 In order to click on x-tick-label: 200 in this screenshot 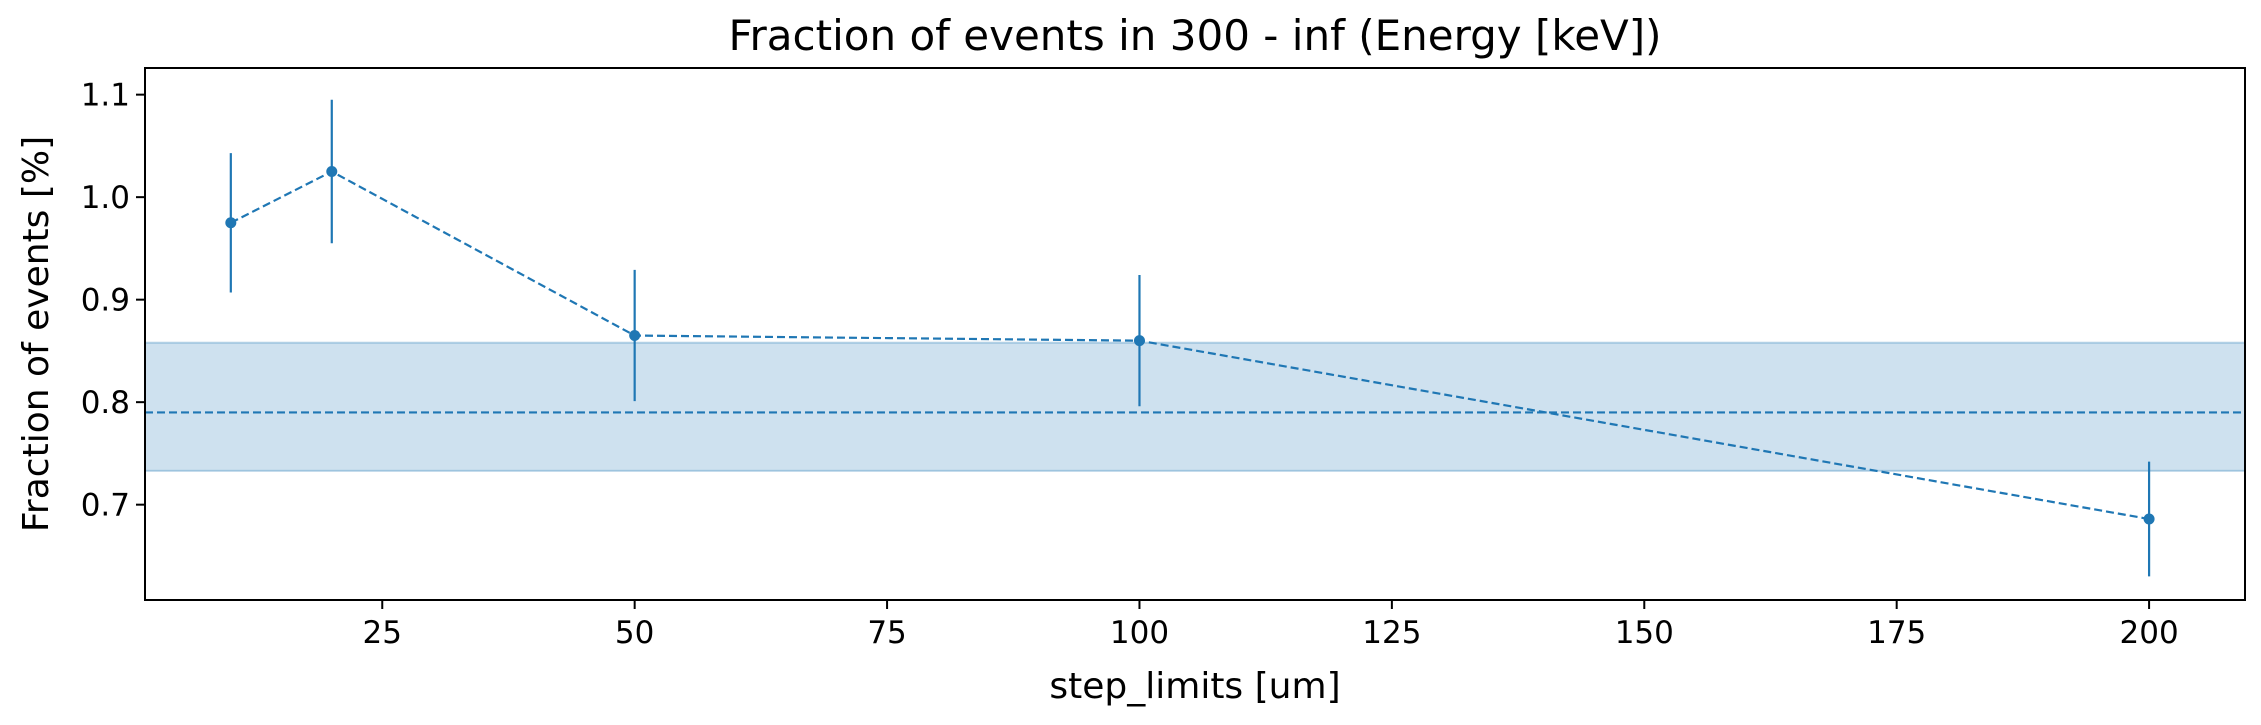, I will do `click(2149, 633)`.